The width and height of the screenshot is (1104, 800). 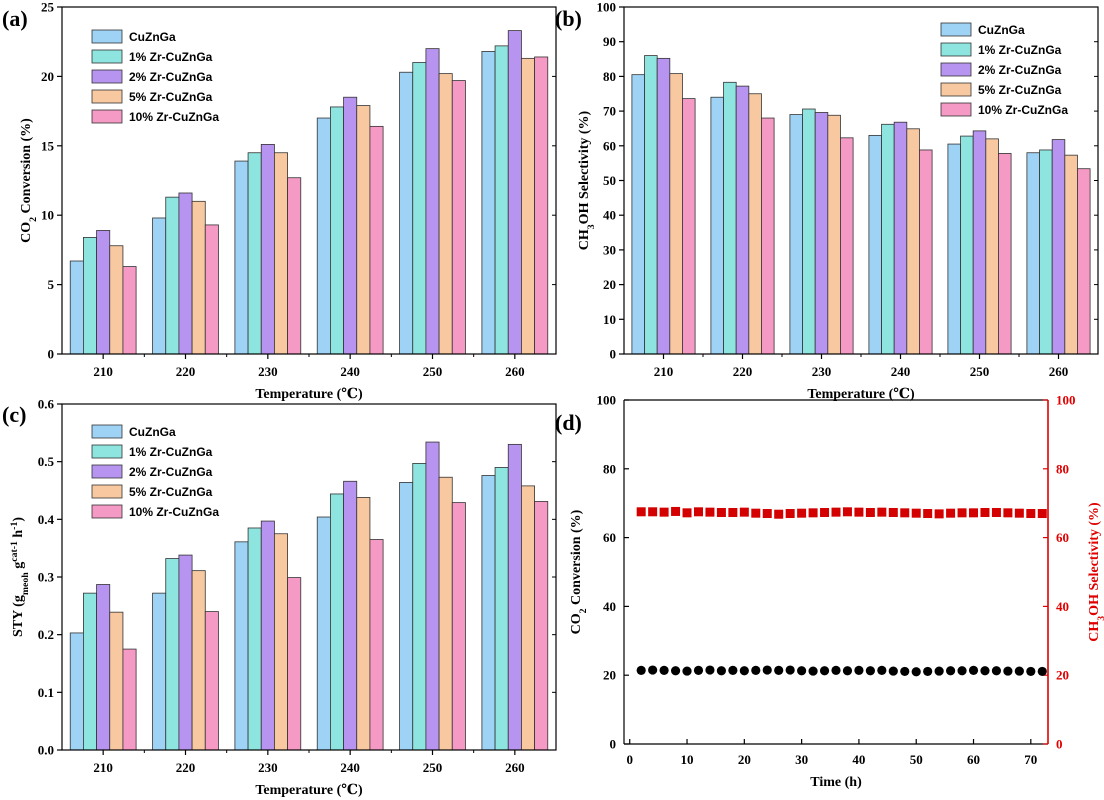 What do you see at coordinates (609, 249) in the screenshot?
I see `y-tick-label: 30` at bounding box center [609, 249].